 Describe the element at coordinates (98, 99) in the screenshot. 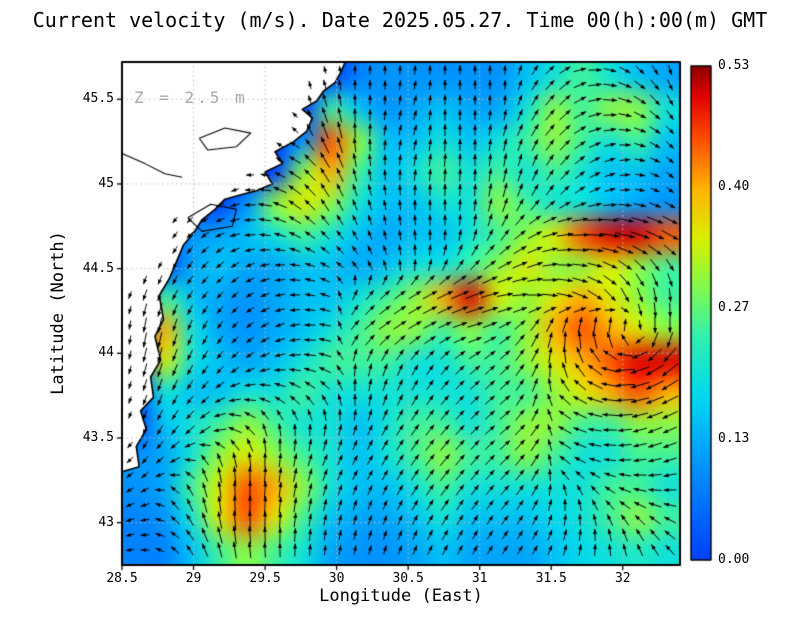

I see `y-tick-label: 45.5` at that location.